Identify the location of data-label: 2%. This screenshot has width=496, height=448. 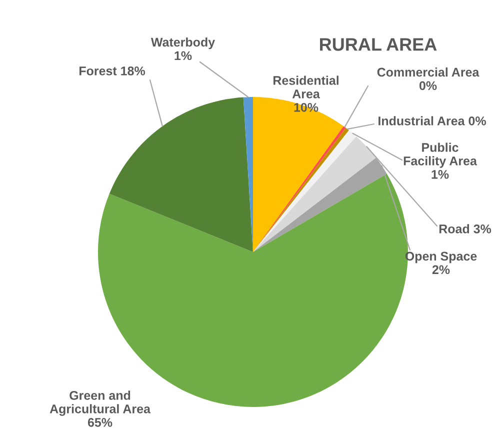
(441, 269).